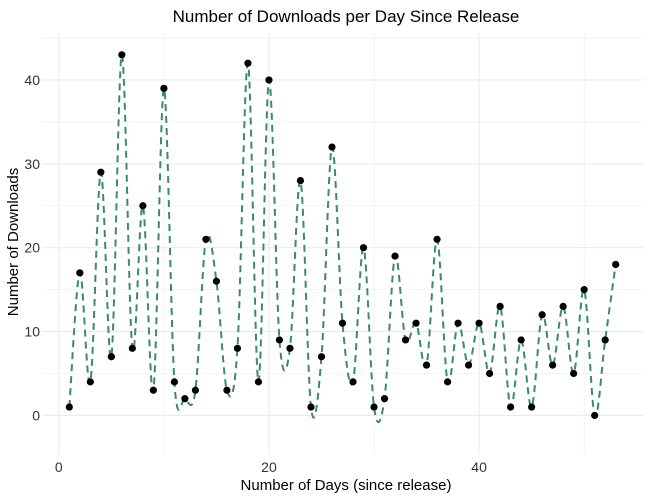  What do you see at coordinates (36, 415) in the screenshot?
I see `y-tick-label: 0` at bounding box center [36, 415].